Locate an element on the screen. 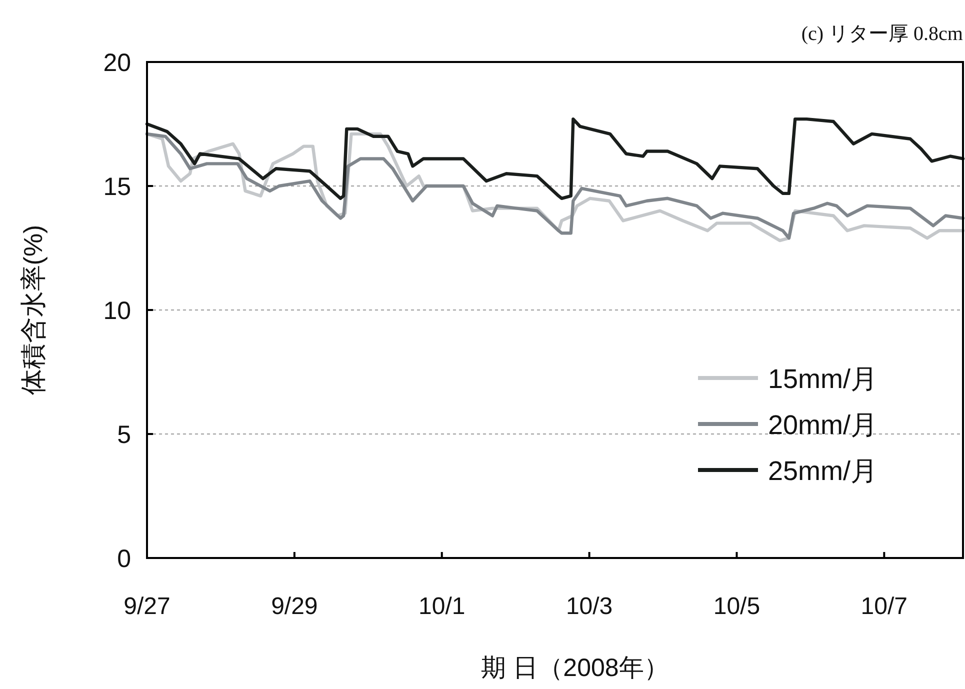 The height and width of the screenshot is (689, 965). legend-label: 15mm/月 is located at coordinates (823, 379).